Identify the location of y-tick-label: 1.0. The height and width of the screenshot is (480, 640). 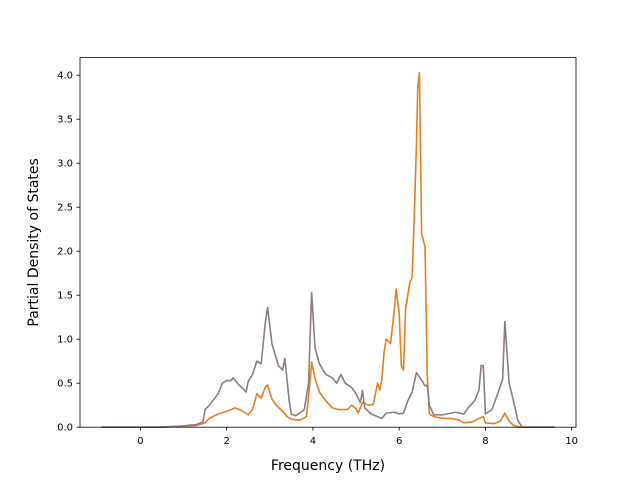
(65, 340).